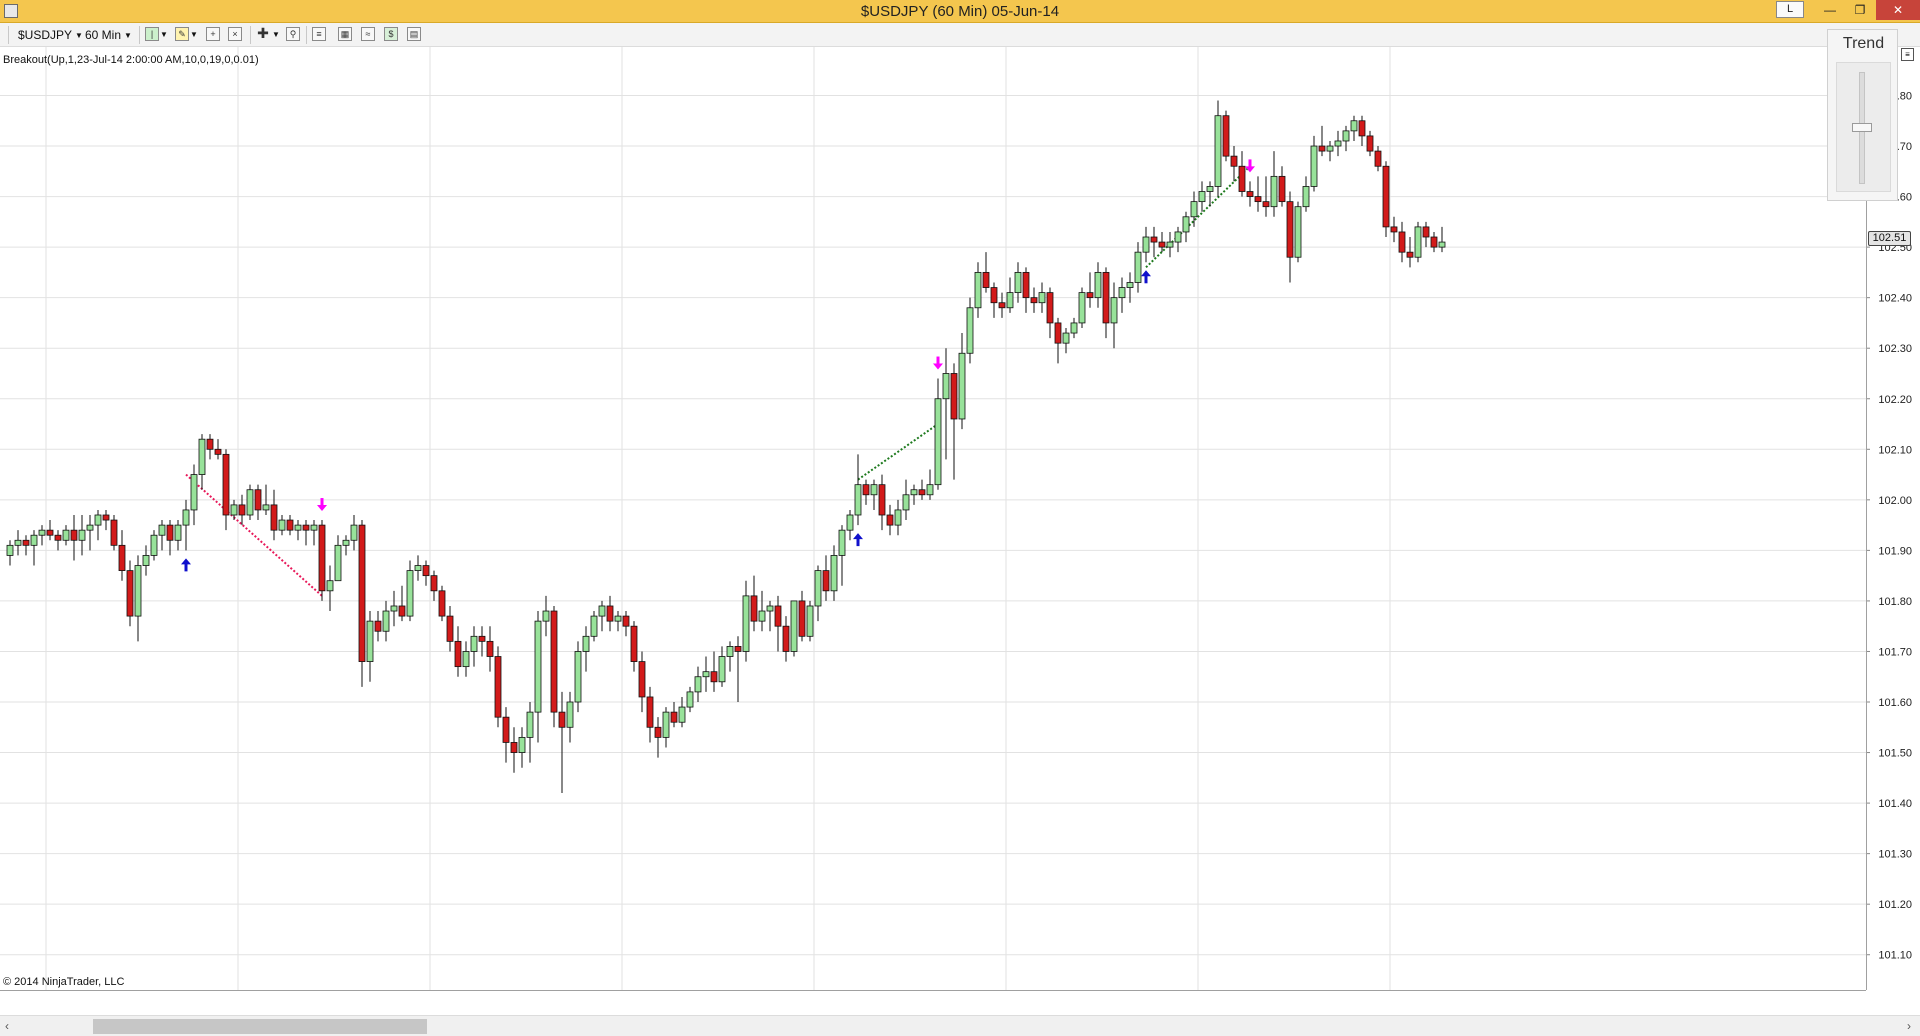  What do you see at coordinates (263, 33) in the screenshot?
I see `crosshair-icon: ✚` at bounding box center [263, 33].